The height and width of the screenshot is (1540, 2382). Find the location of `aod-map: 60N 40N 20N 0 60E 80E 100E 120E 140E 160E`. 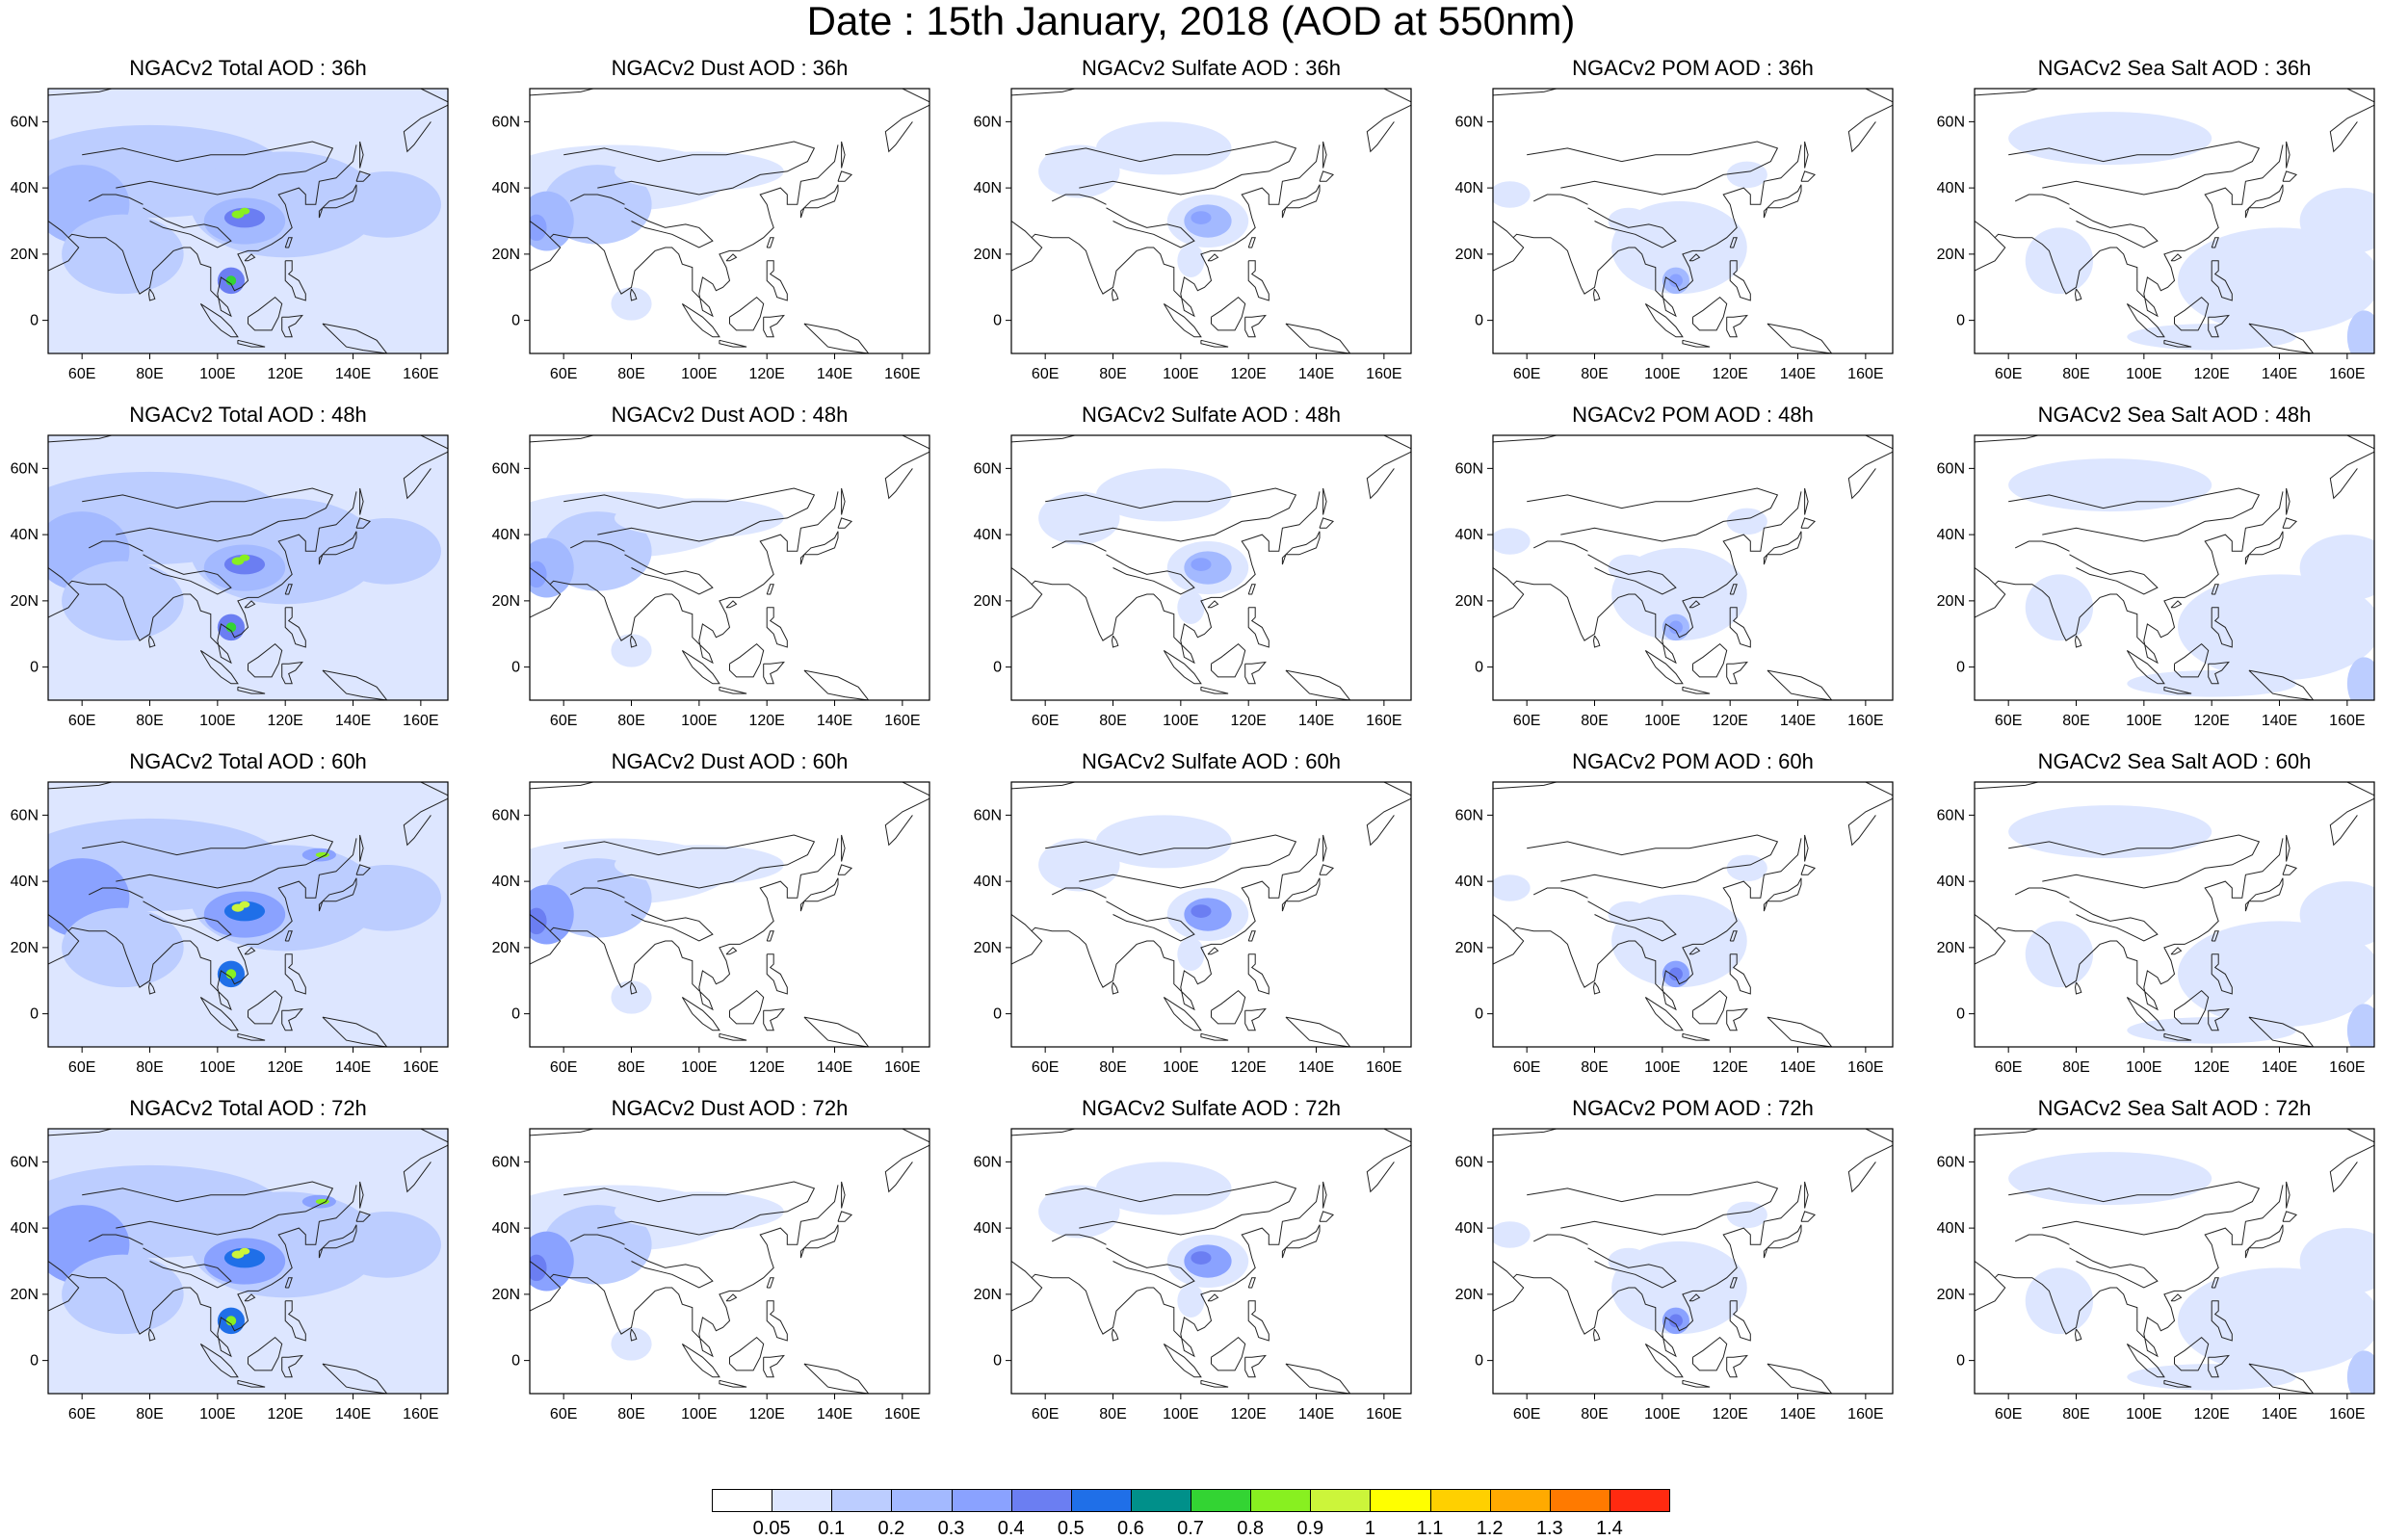

aod-map: 60N 40N 20N 0 60E 80E 100E 120E 140E 160E is located at coordinates (1193, 235).